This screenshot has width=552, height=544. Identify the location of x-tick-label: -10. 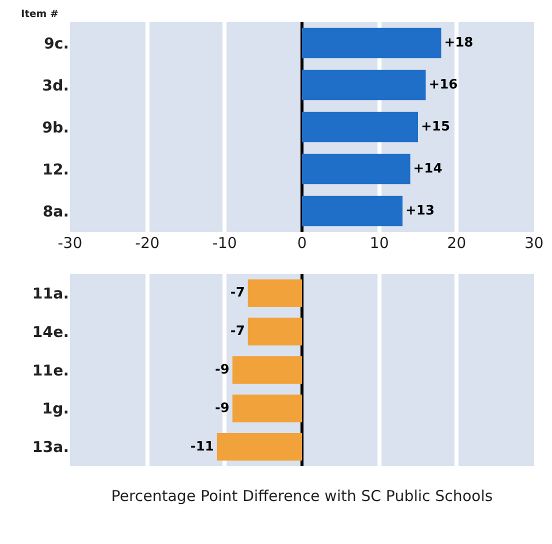
(224, 243).